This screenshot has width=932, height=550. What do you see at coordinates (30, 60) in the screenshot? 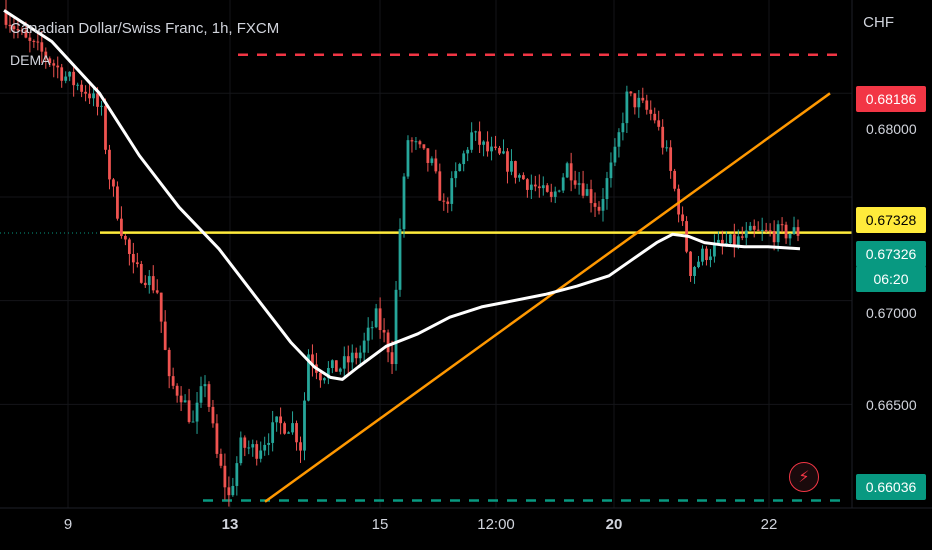
I see `indicator-label: DEMA` at bounding box center [30, 60].